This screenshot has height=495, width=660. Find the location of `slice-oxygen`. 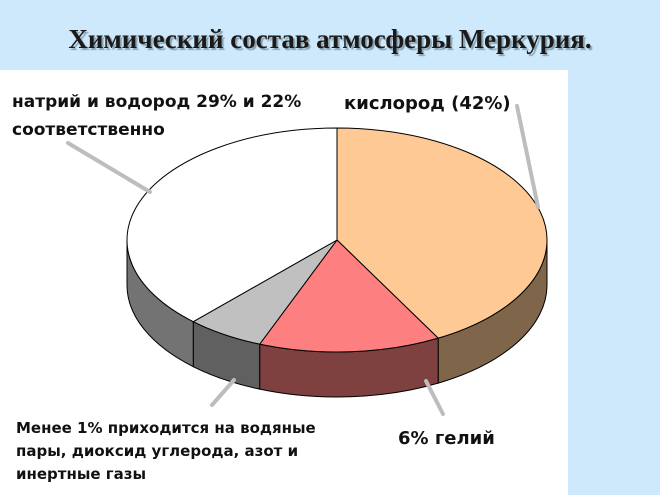

slice-oxygen is located at coordinates (442, 233).